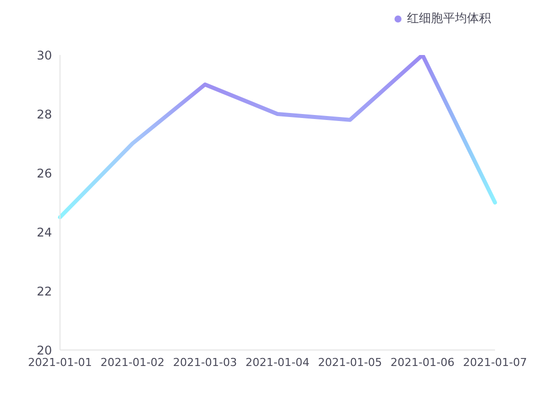 The image size is (550, 420). What do you see at coordinates (350, 362) in the screenshot?
I see `x-tick-label: 2021-01-05` at bounding box center [350, 362].